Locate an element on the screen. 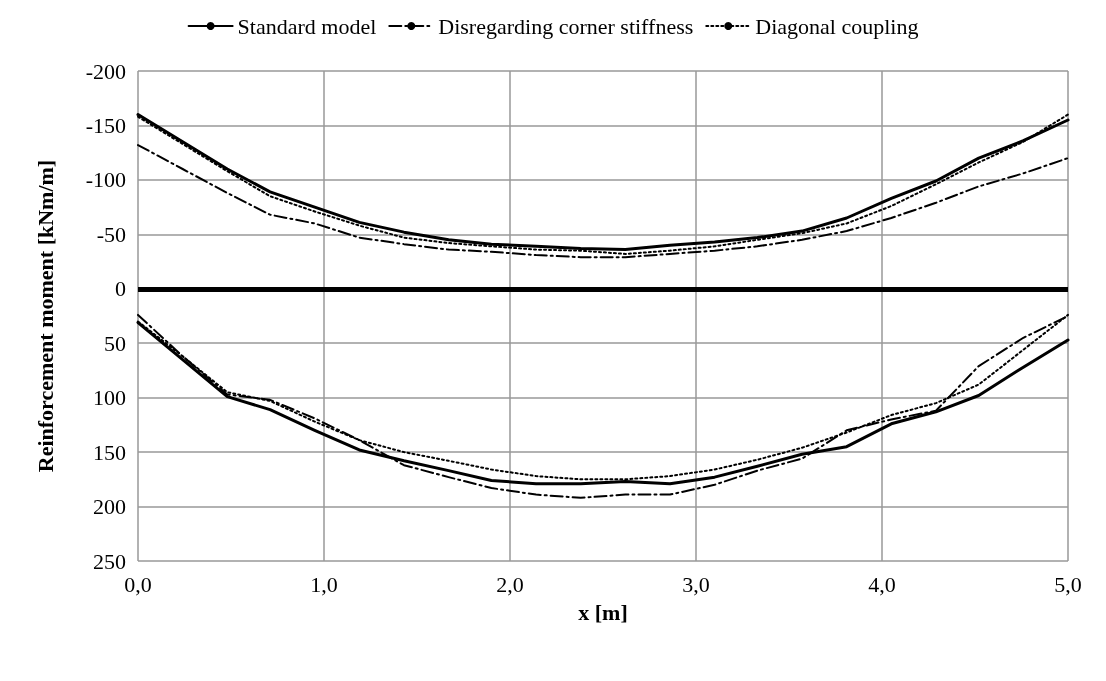  y-axis-title: Reinforcement moment [kNm/m] is located at coordinates (45, 316).